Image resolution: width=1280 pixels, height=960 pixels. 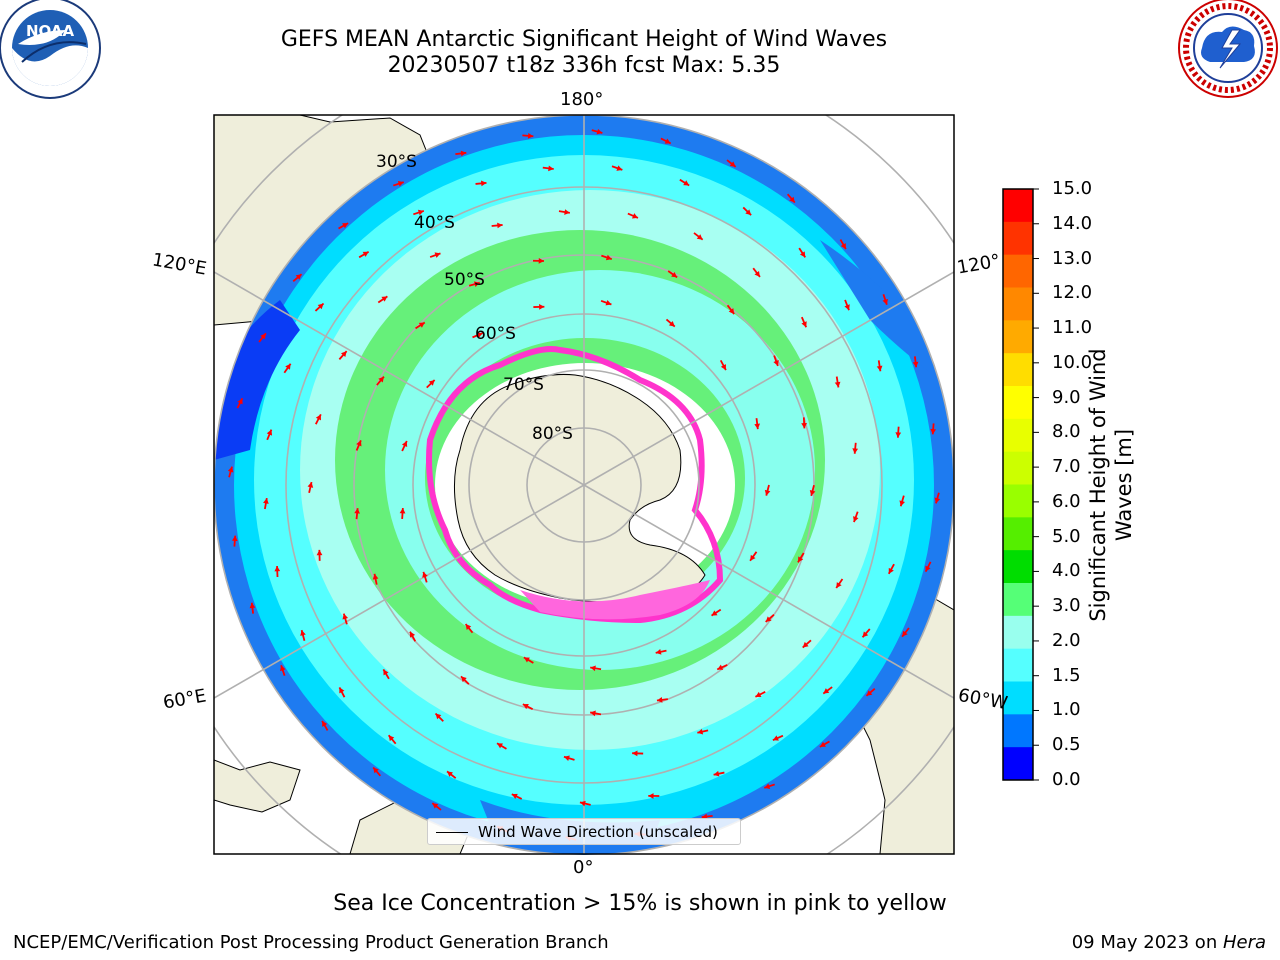 What do you see at coordinates (1066, 710) in the screenshot?
I see `colorbar-tick-label: 1.0` at bounding box center [1066, 710].